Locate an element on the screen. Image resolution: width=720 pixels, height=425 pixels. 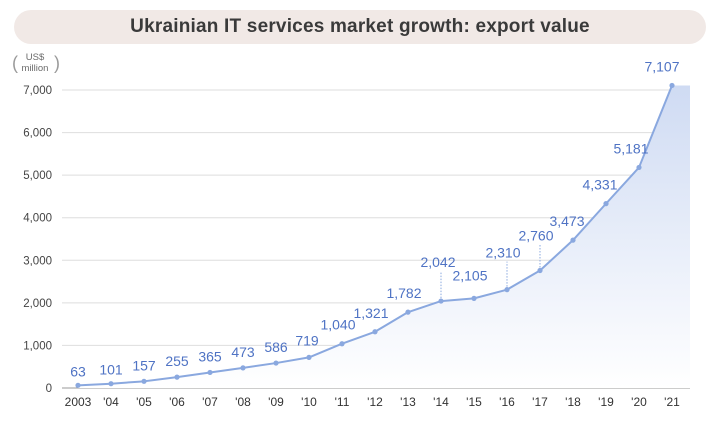
x-tick-label: '09 is located at coordinates (276, 402).